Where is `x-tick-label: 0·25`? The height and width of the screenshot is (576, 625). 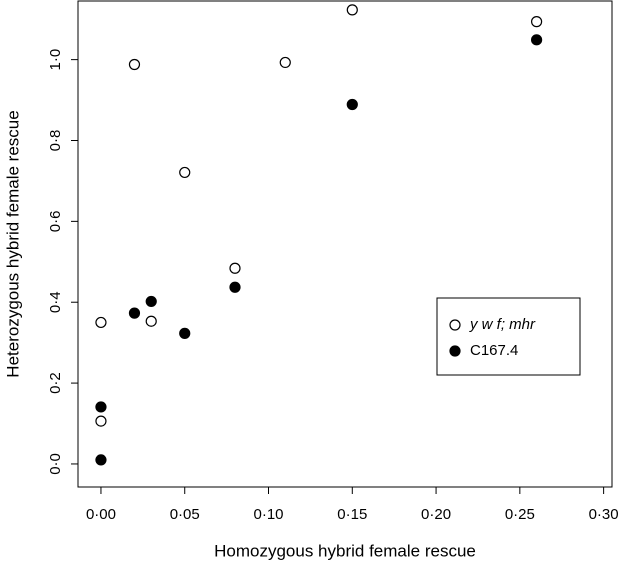
x-tick-label: 0·25 is located at coordinates (520, 514).